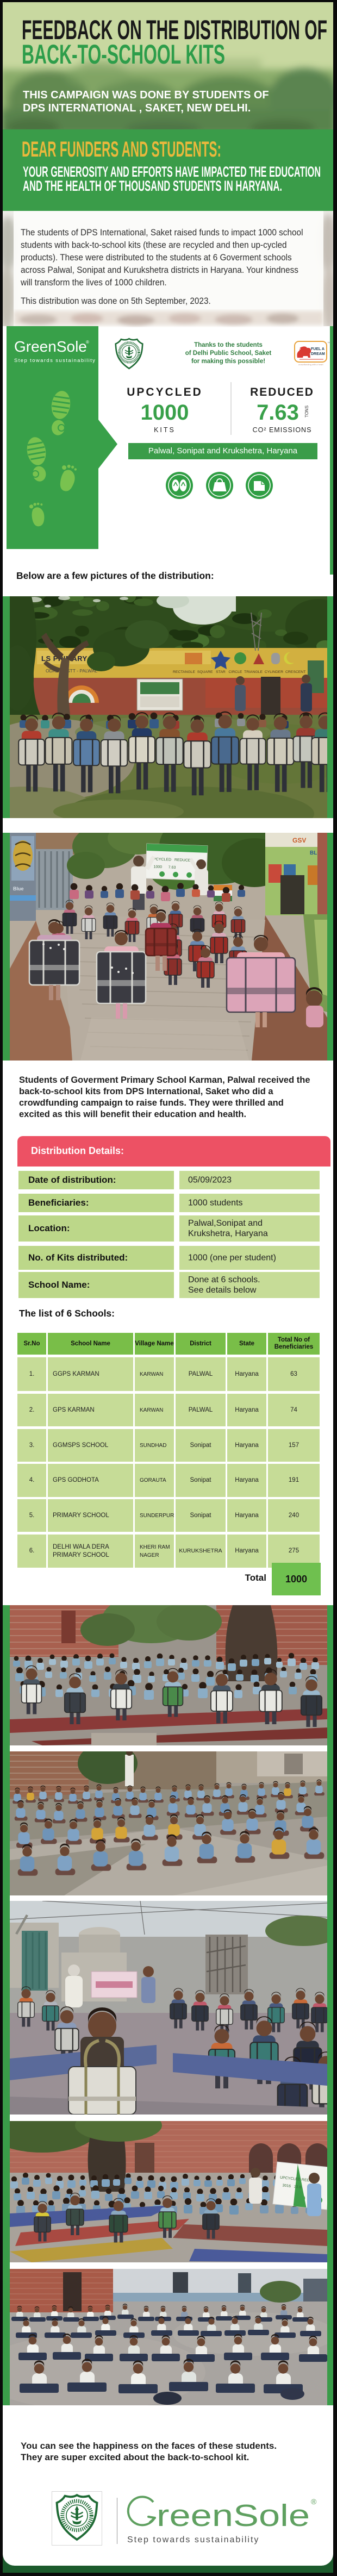 Image resolution: width=337 pixels, height=2576 pixels. Describe the element at coordinates (315, 853) in the screenshot. I see `svg-text: BLO` at that location.